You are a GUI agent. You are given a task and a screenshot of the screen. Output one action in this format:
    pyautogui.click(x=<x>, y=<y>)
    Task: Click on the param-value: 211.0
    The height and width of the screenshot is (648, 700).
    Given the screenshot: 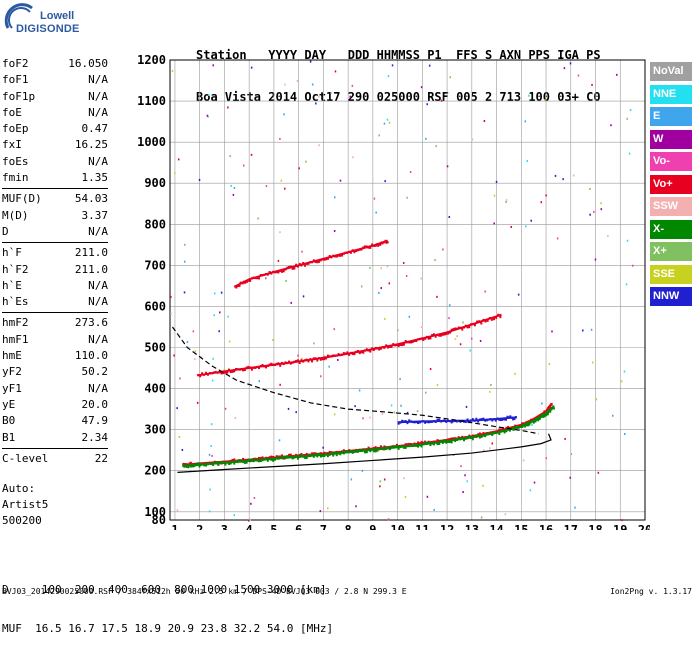 What is the action you would take?
    pyautogui.click(x=91, y=269)
    